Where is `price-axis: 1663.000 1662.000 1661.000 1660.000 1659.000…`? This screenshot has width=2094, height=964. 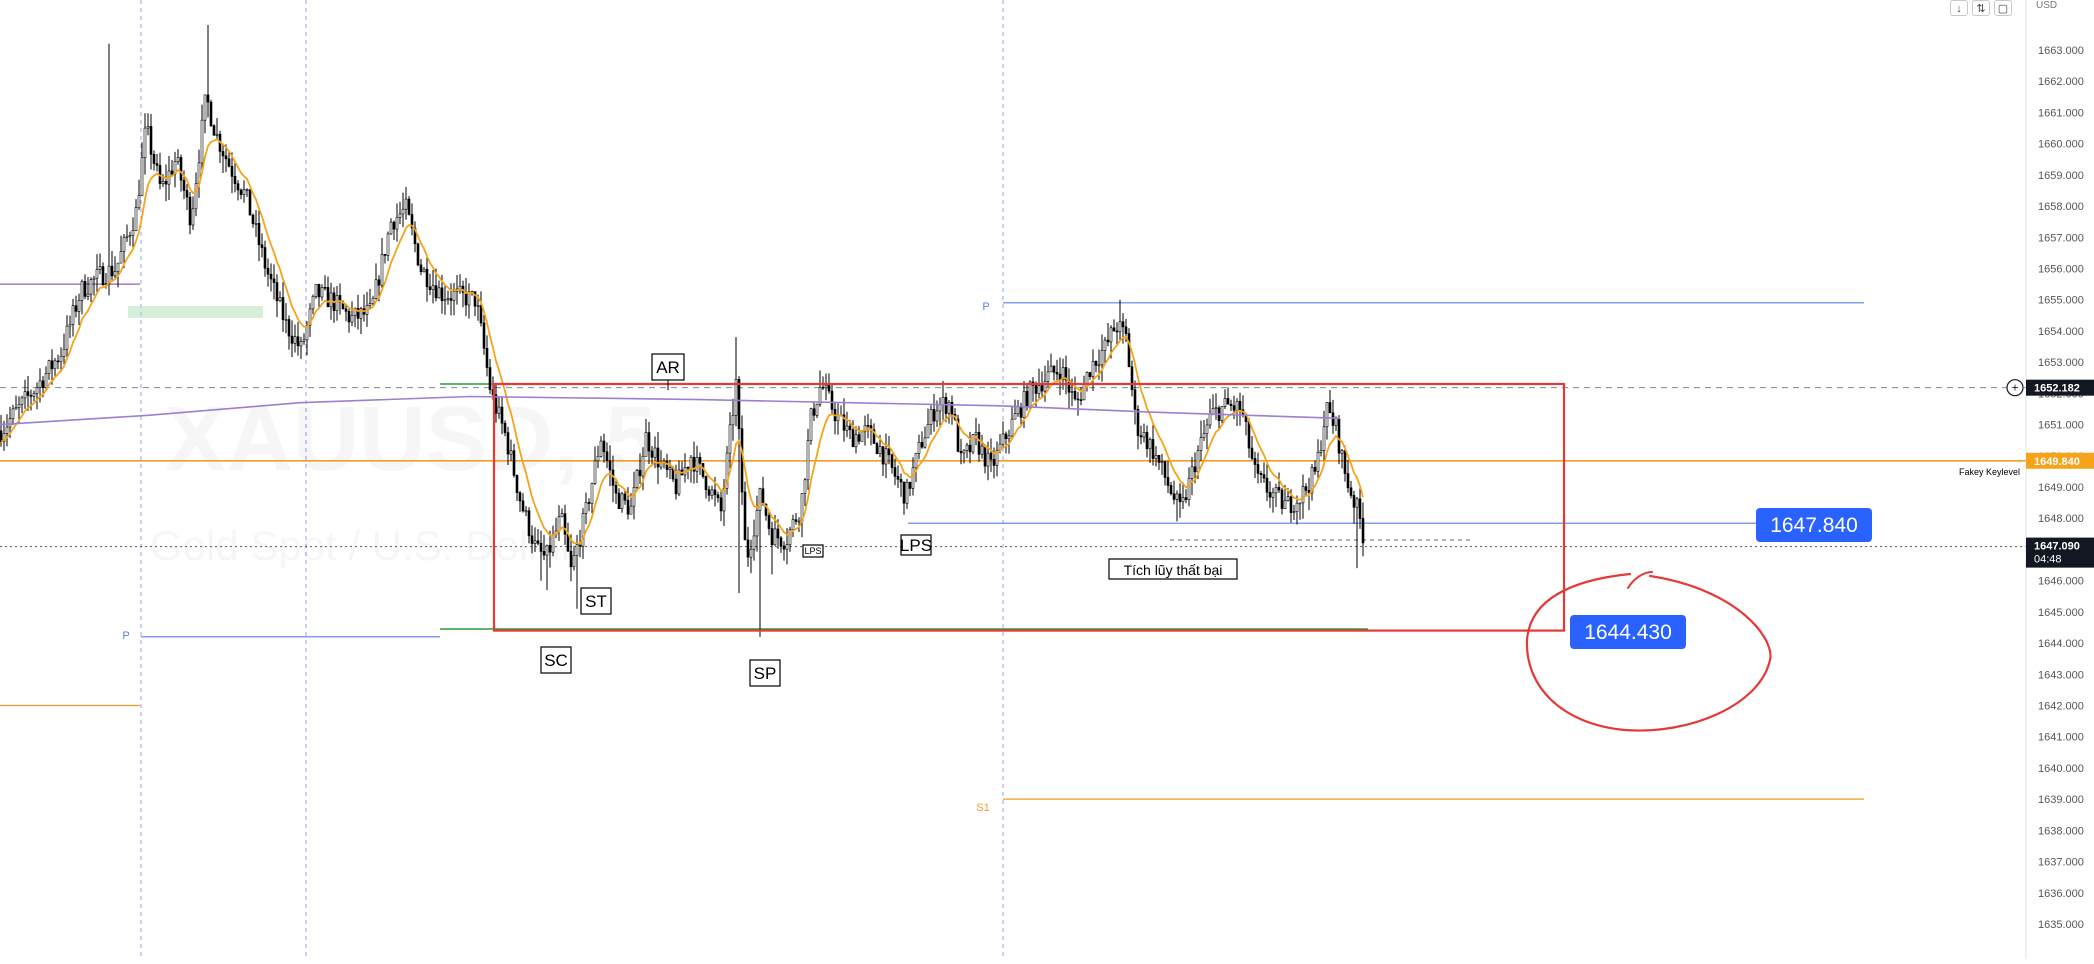 price-axis: 1663.000 1662.000 1661.000 1660.000 1659.000… is located at coordinates (2026, 479).